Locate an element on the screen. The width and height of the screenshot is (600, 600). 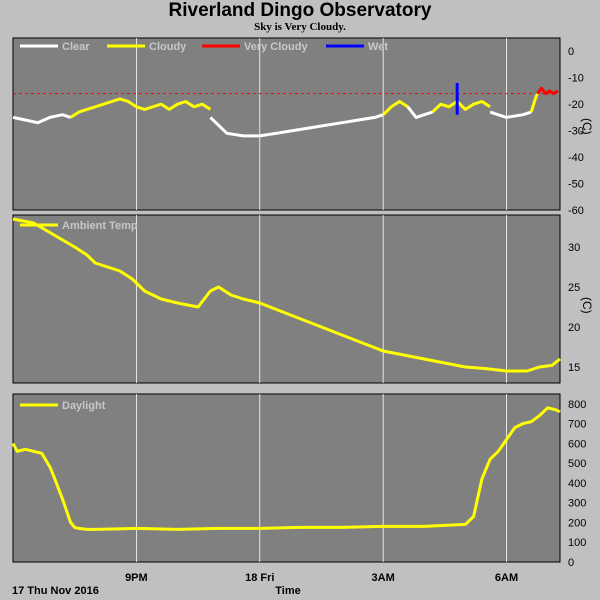
ytick-label: -30 is located at coordinates (576, 132).